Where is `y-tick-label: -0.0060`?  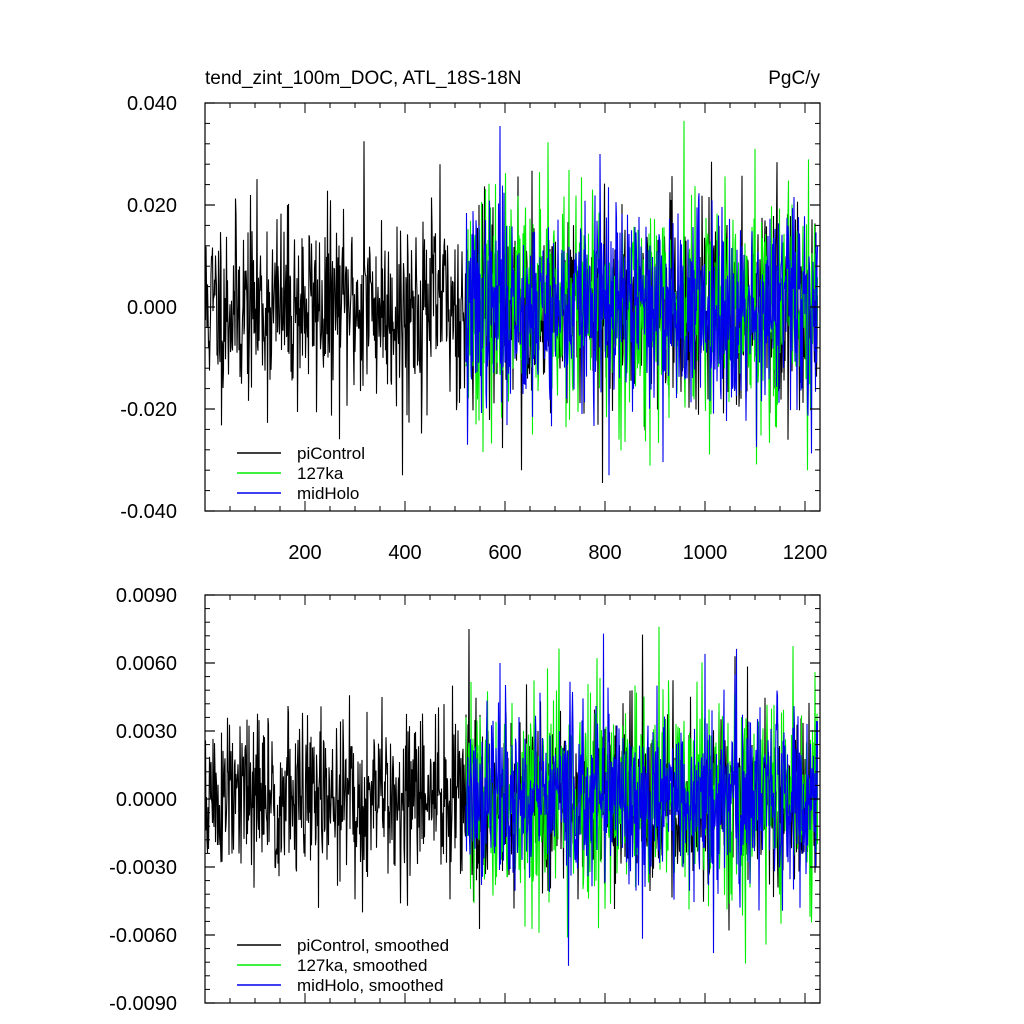
y-tick-label: -0.0060 is located at coordinates (143, 936).